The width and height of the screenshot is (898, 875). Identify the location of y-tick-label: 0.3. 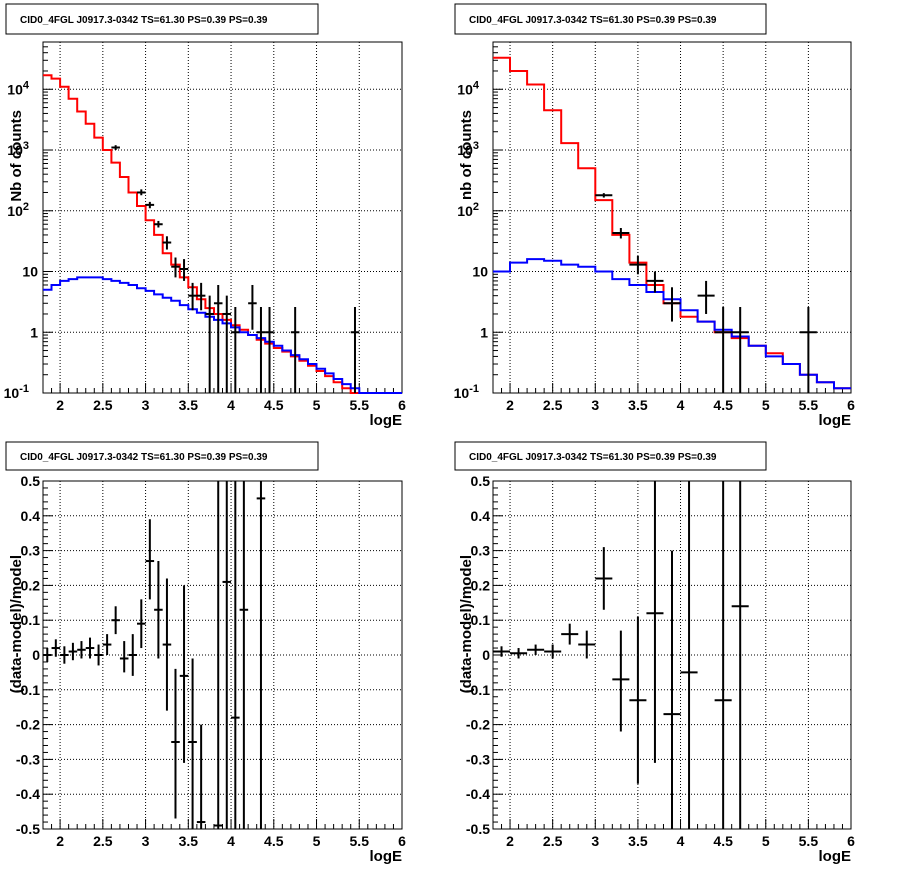
(31, 551).